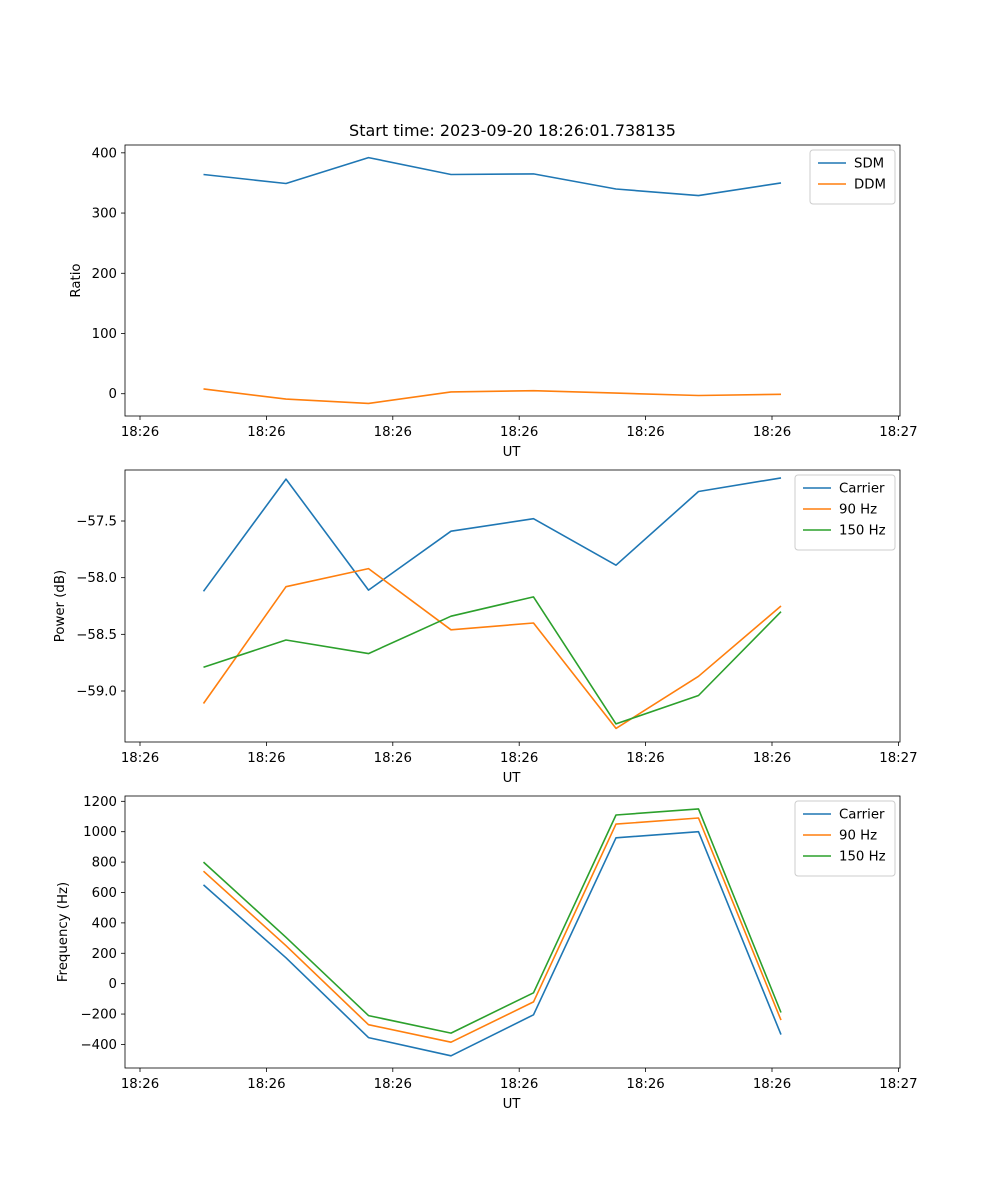  Describe the element at coordinates (96, 692) in the screenshot. I see `y-tick-label: −59.0` at that location.